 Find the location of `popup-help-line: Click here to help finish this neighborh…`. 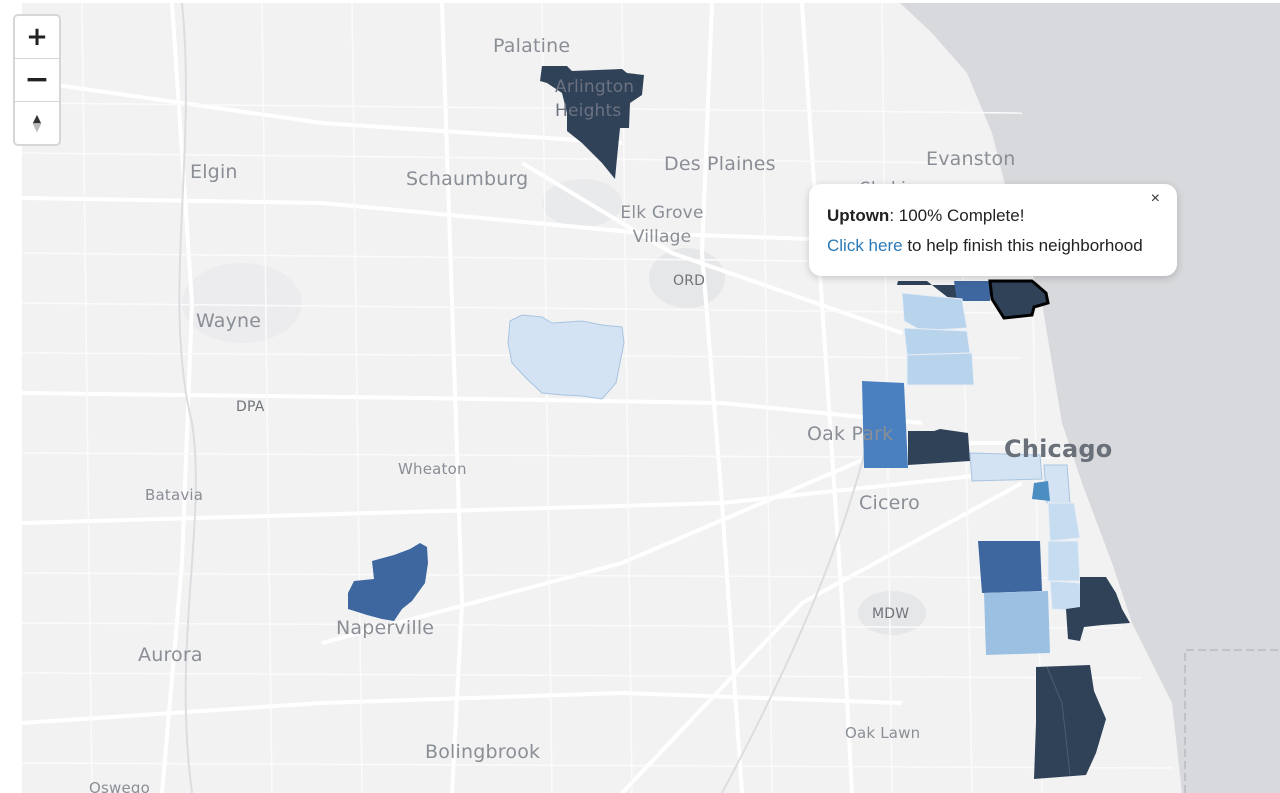

popup-help-line: Click here to help finish this neighborh… is located at coordinates (985, 246).